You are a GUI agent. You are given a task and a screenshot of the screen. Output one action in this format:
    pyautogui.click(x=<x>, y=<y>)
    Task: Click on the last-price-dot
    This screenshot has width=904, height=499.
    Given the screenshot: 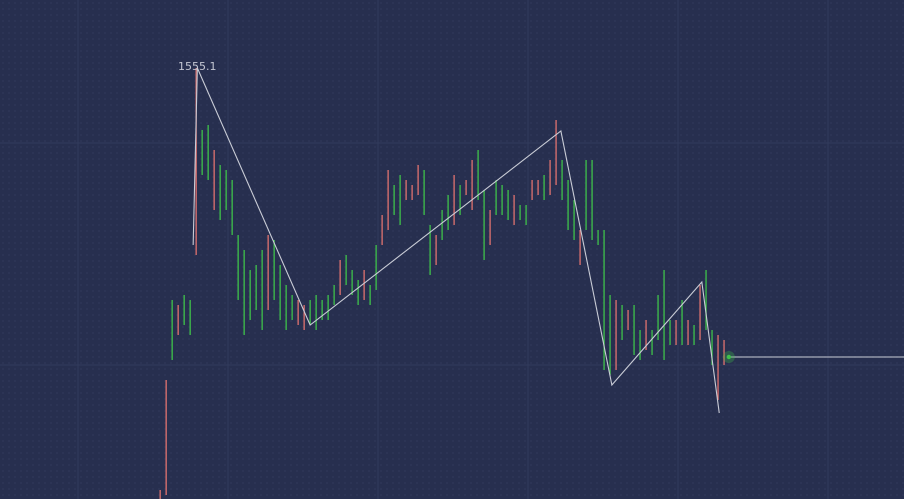 What is the action you would take?
    pyautogui.click(x=729, y=357)
    